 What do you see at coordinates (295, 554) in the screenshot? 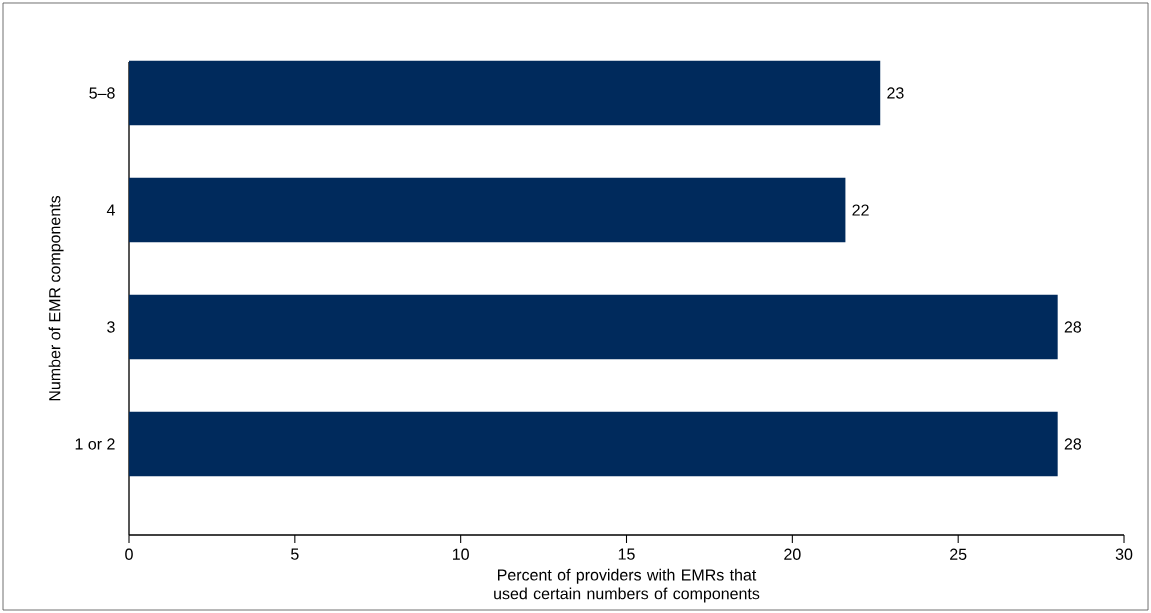
I see `x-tick-label: 5` at bounding box center [295, 554].